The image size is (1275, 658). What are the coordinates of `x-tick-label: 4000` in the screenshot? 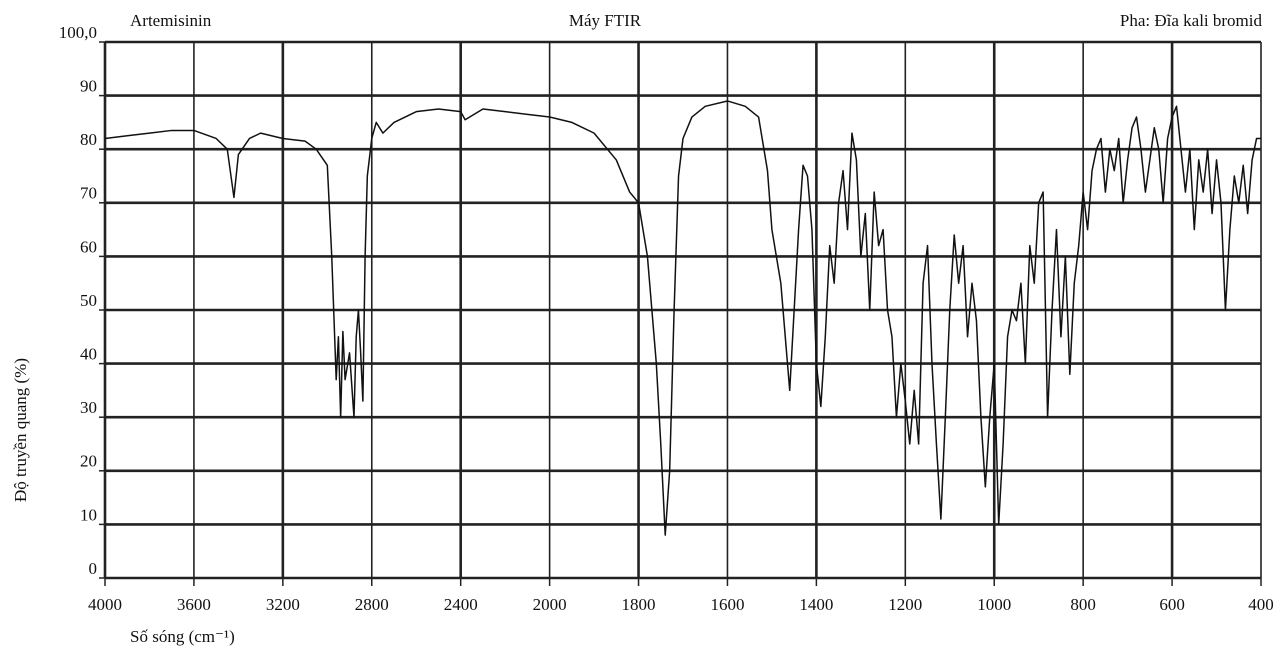 It's located at (105, 604).